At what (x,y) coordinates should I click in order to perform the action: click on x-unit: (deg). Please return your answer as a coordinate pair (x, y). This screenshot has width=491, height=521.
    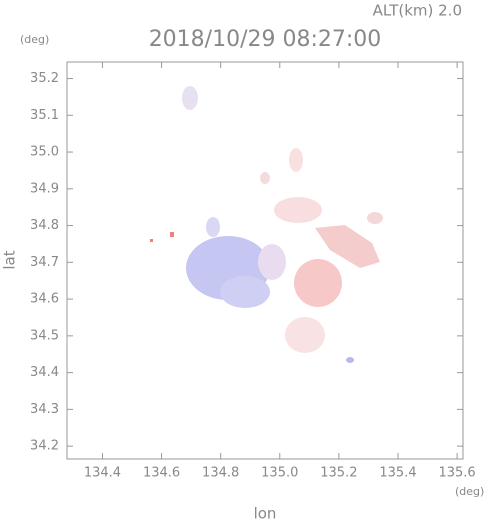
    Looking at the image, I should click on (469, 491).